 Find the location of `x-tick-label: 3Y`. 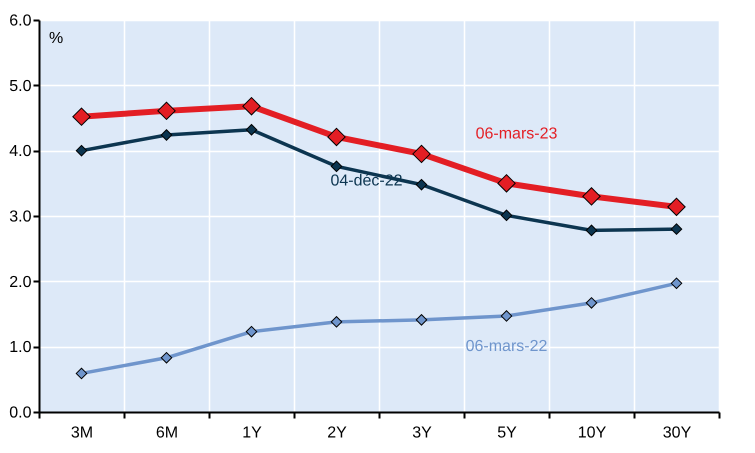

x-tick-label: 3Y is located at coordinates (422, 433).